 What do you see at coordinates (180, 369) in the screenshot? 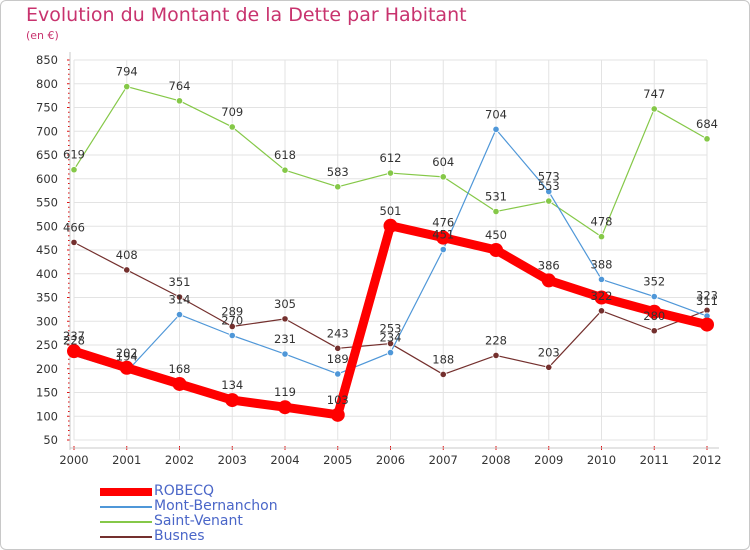
I see `data-label: 168` at bounding box center [180, 369].